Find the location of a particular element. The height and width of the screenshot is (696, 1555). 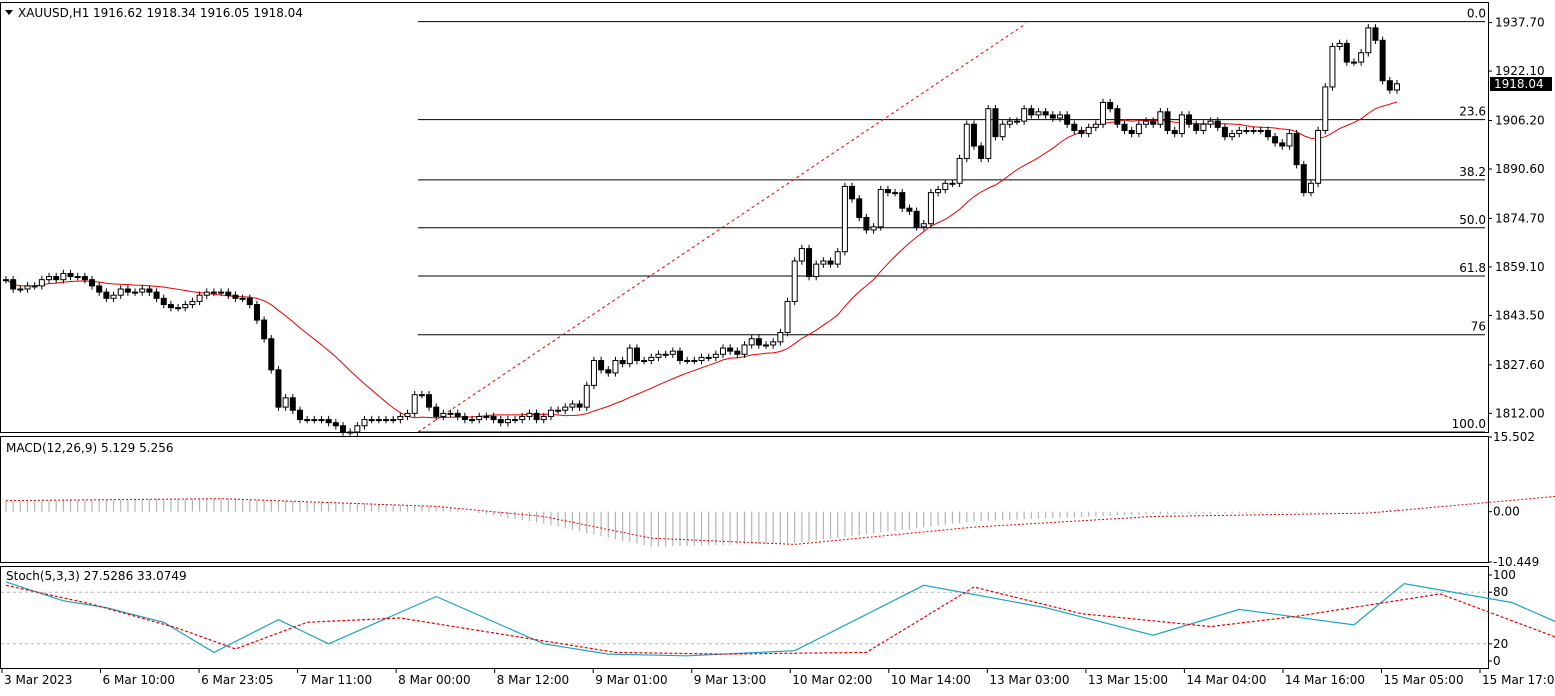

time-tick-label: 13 Mar 03:00 is located at coordinates (1029, 680).